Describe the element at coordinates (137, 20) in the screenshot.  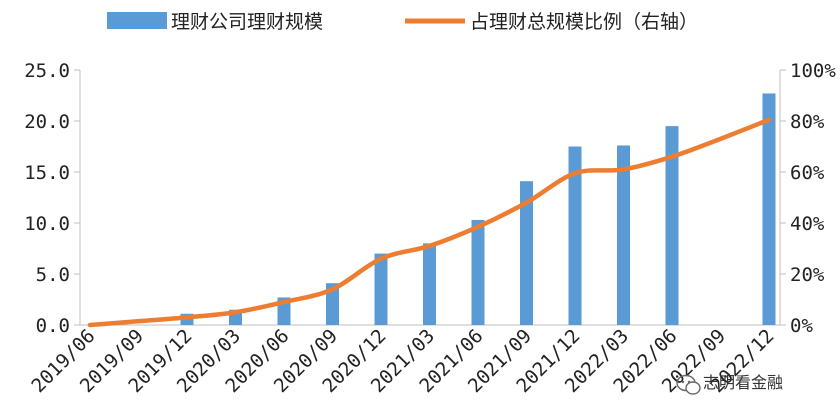
I see `legend-bar-swatch` at that location.